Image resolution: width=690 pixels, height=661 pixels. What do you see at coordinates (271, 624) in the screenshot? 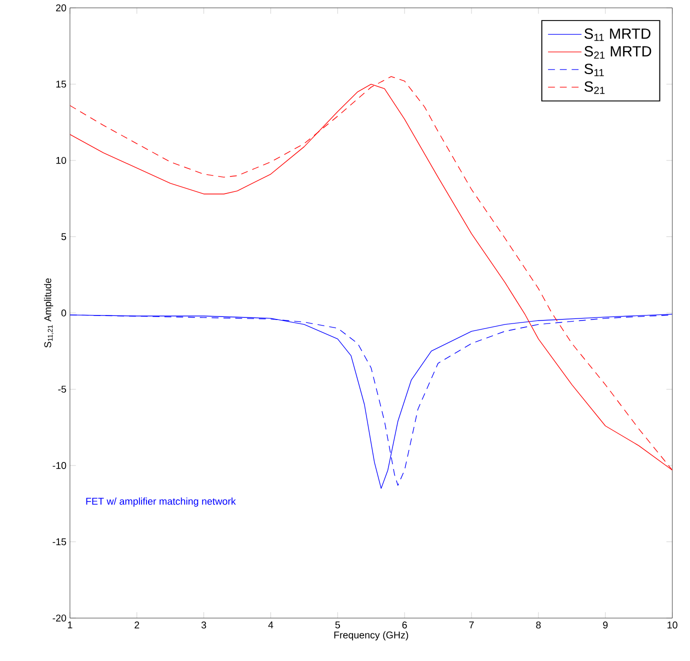
I see `x-tick-label: 4` at bounding box center [271, 624].